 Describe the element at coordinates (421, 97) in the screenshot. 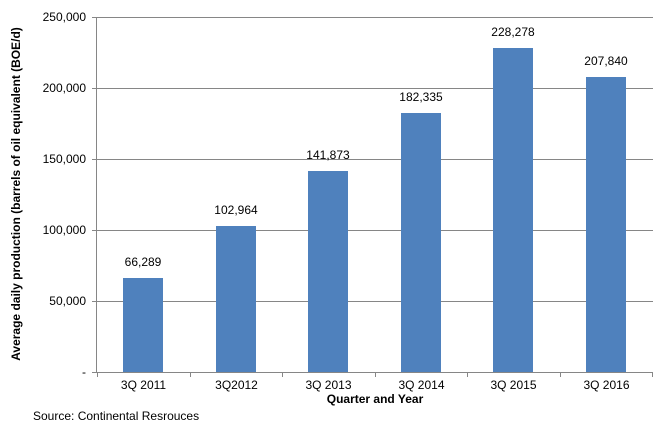

I see `bar-value-label: 182,335` at that location.